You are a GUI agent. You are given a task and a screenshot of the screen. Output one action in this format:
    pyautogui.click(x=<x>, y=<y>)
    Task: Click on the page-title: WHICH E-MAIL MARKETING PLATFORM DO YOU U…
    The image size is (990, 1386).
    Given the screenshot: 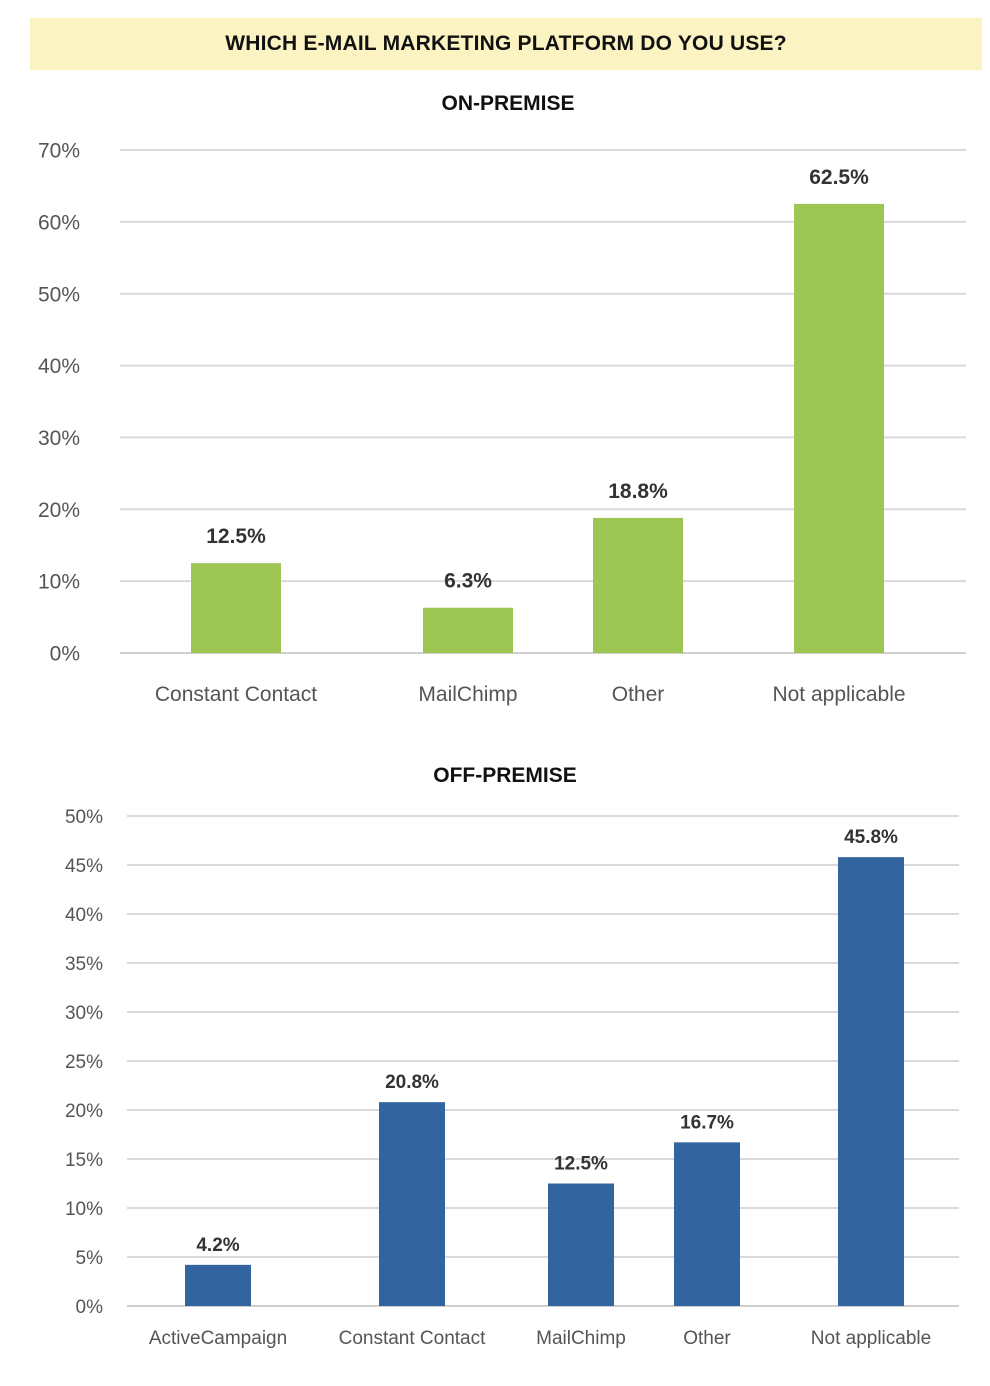 What is the action you would take?
    pyautogui.click(x=506, y=43)
    